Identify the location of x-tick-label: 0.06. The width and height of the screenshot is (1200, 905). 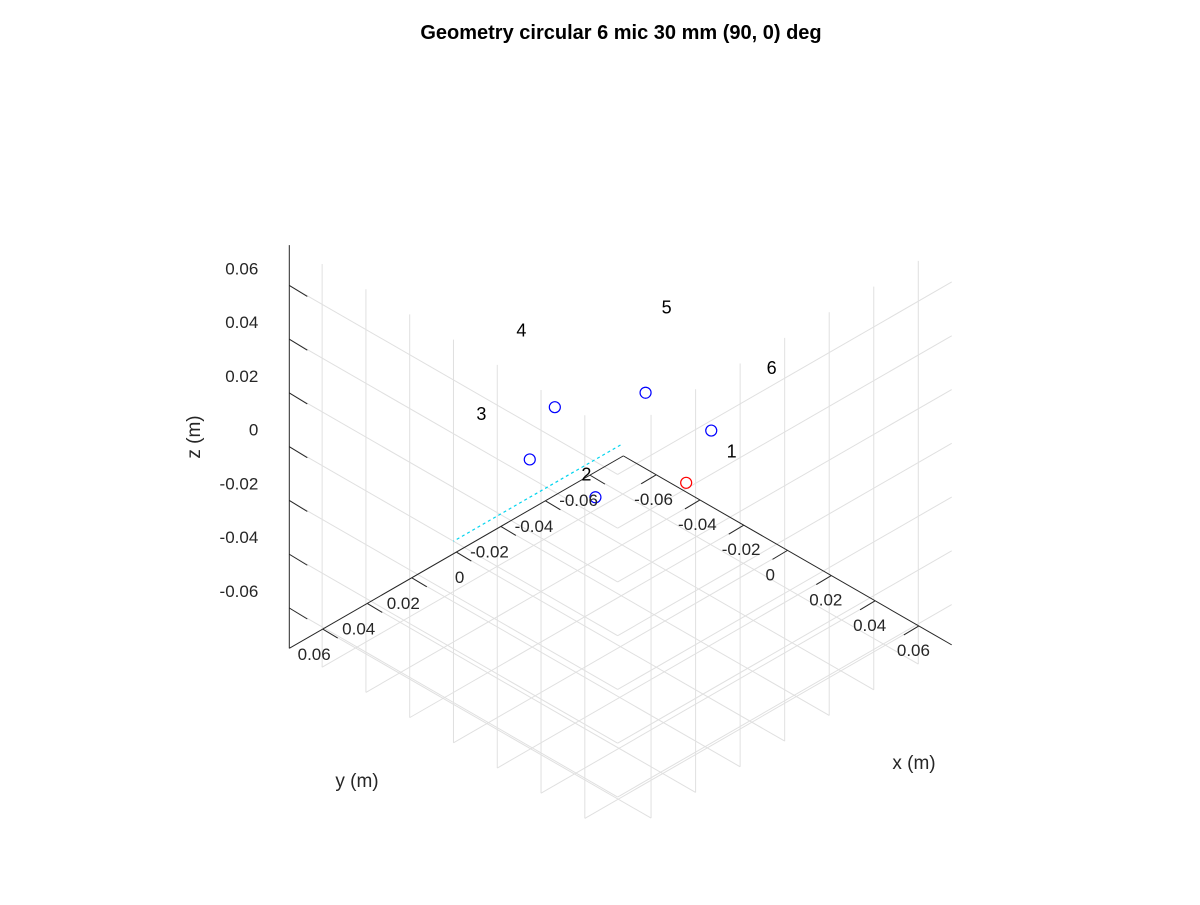
(913, 650).